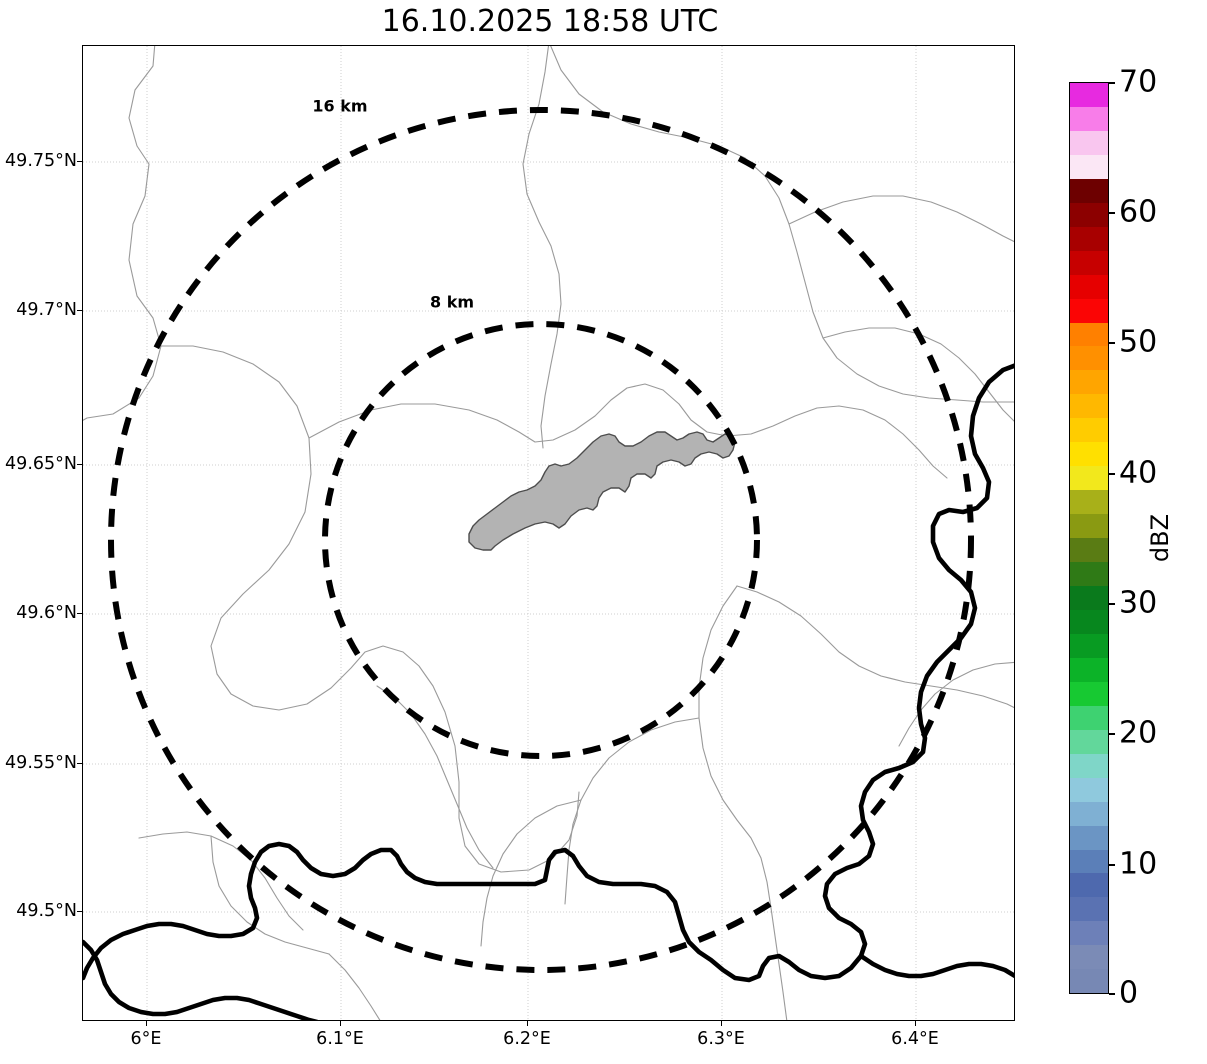  I want to click on colorbar-label-40: 40, so click(1138, 473).